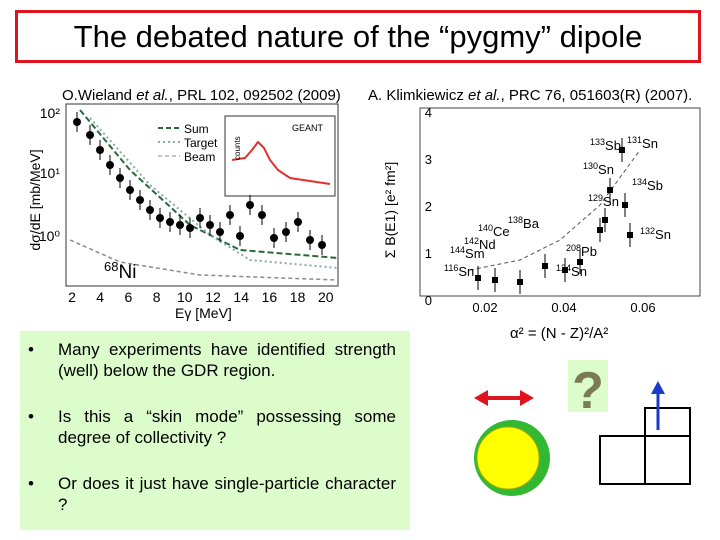  I want to click on y-tick-label: 2, so click(428, 206).